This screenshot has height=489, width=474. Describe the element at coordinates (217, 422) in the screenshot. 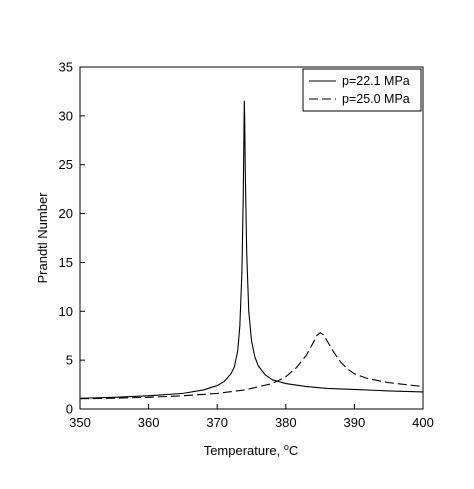

I see `x-tick-label: 370` at that location.